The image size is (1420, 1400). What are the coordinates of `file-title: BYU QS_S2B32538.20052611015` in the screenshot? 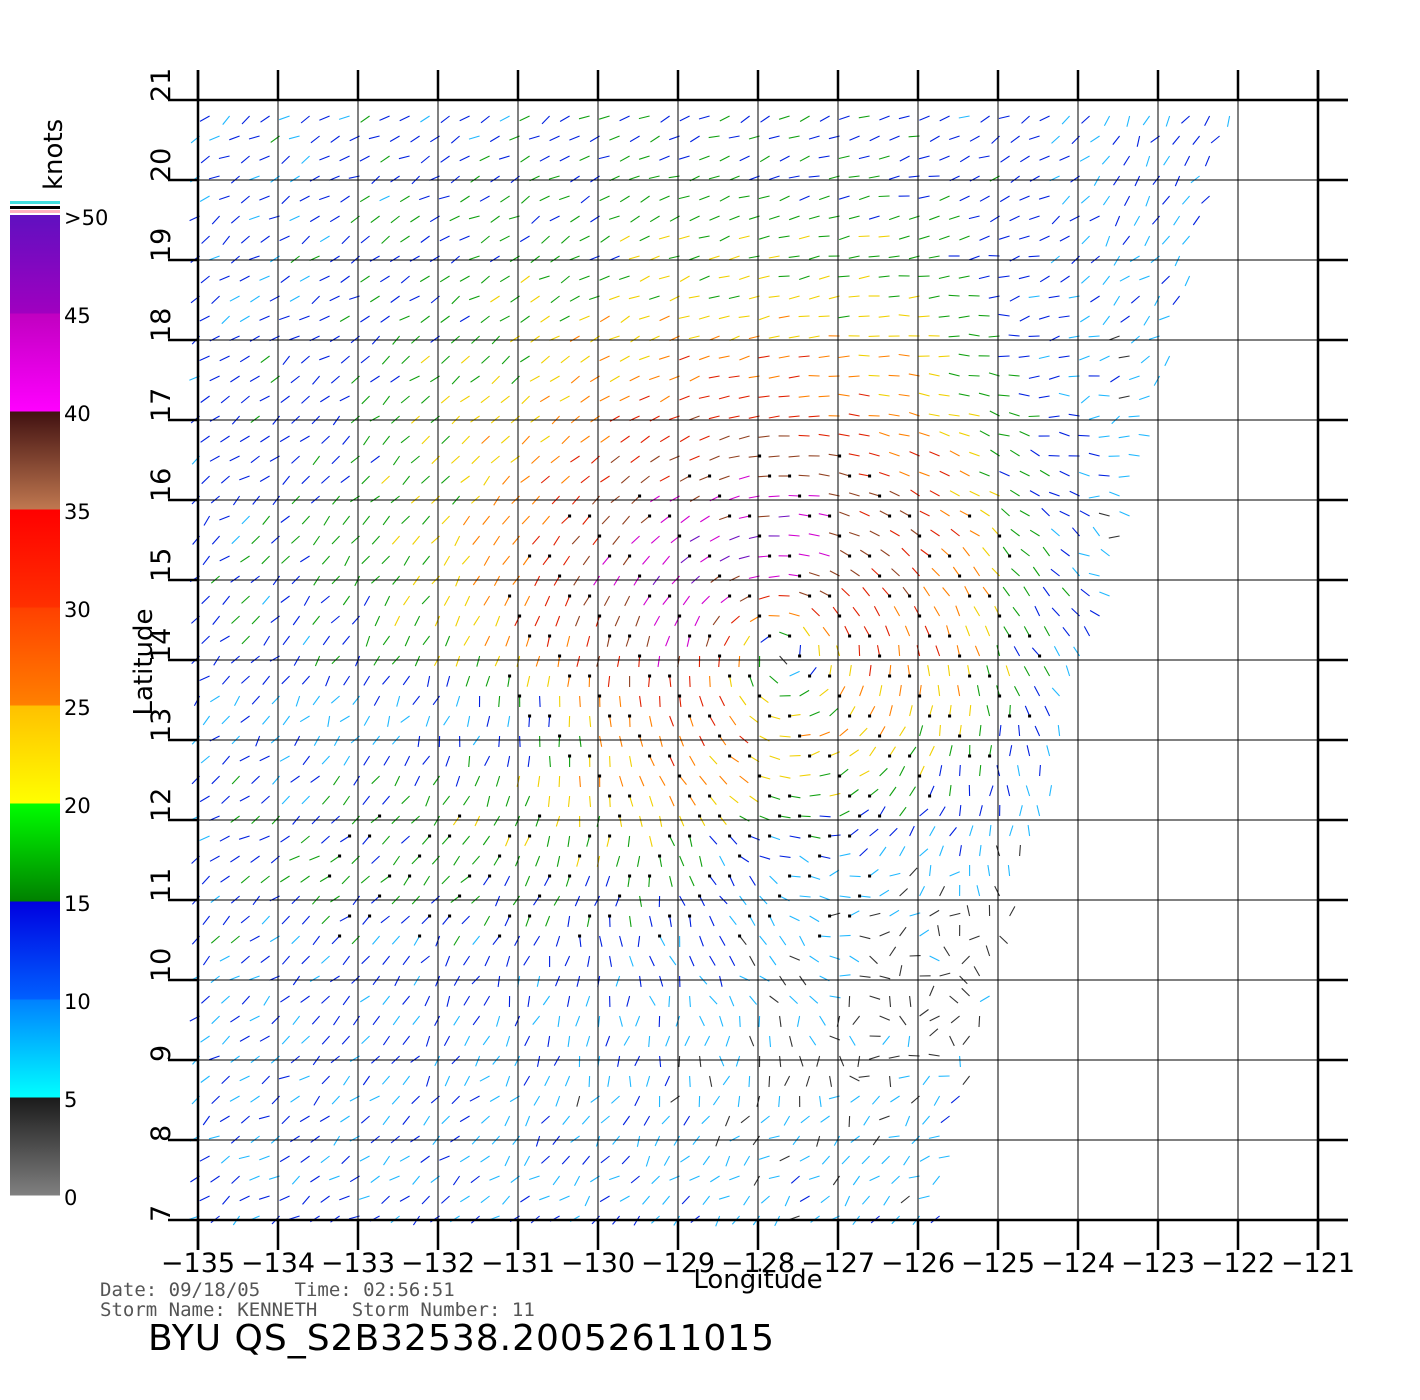 It's located at (462, 1338).